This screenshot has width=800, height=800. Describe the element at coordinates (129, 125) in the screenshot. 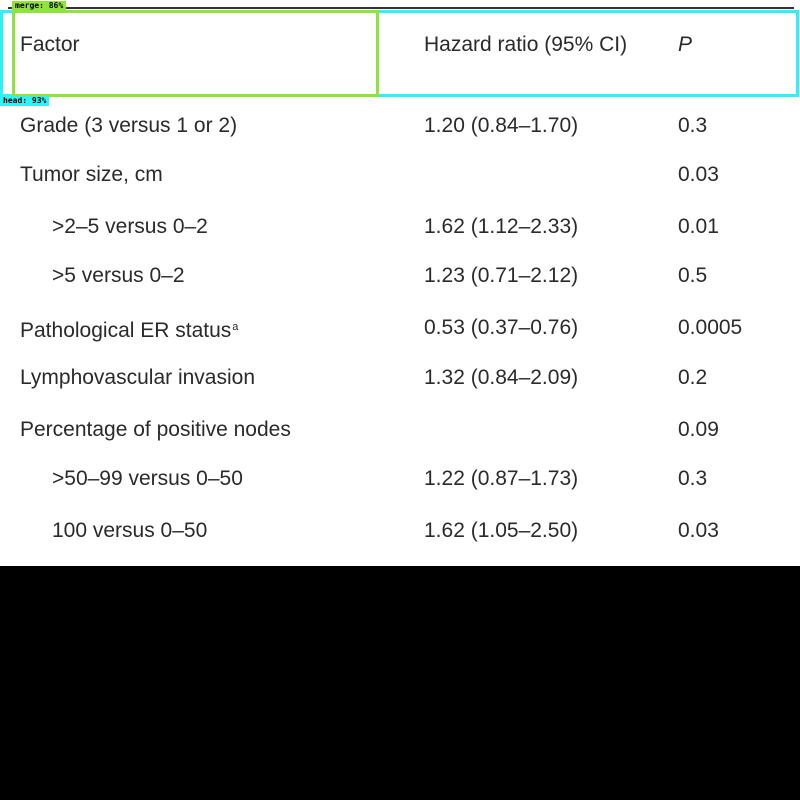

I see `row-factor: Grade (3 versus 1 or 2)` at that location.